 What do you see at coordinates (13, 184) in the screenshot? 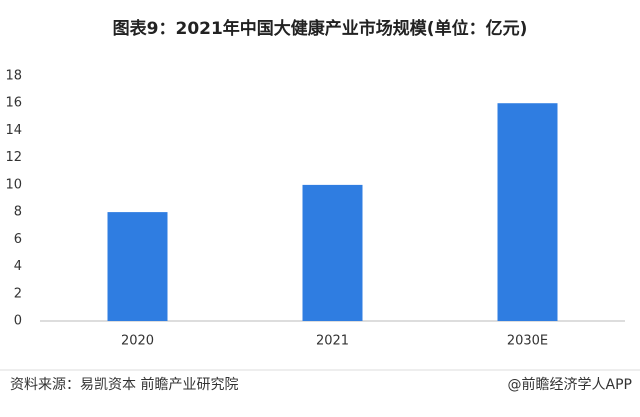
I see `y-tick-label: 10` at bounding box center [13, 184].